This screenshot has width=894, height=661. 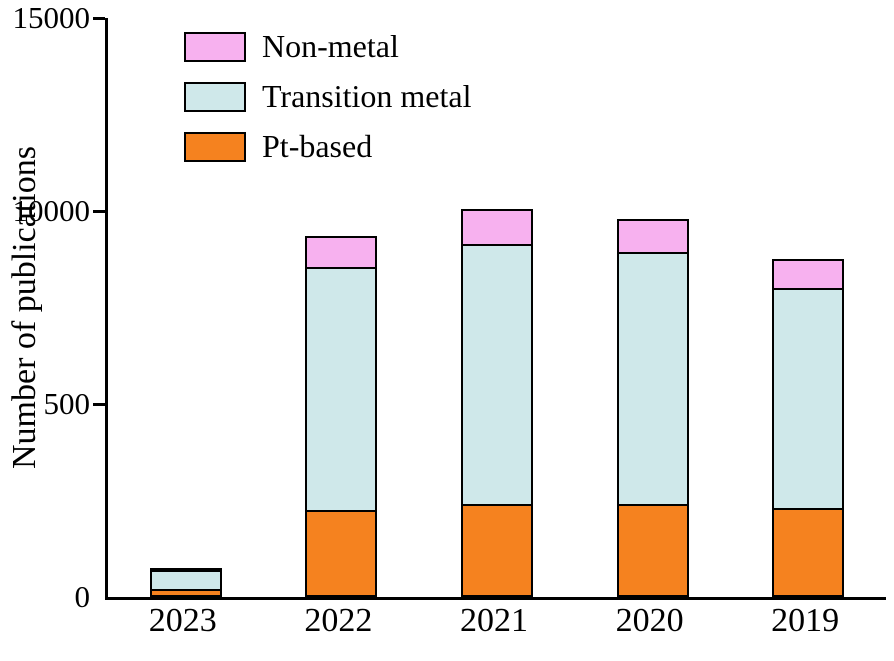 I want to click on x-tick-label: 2021, so click(x=493, y=620).